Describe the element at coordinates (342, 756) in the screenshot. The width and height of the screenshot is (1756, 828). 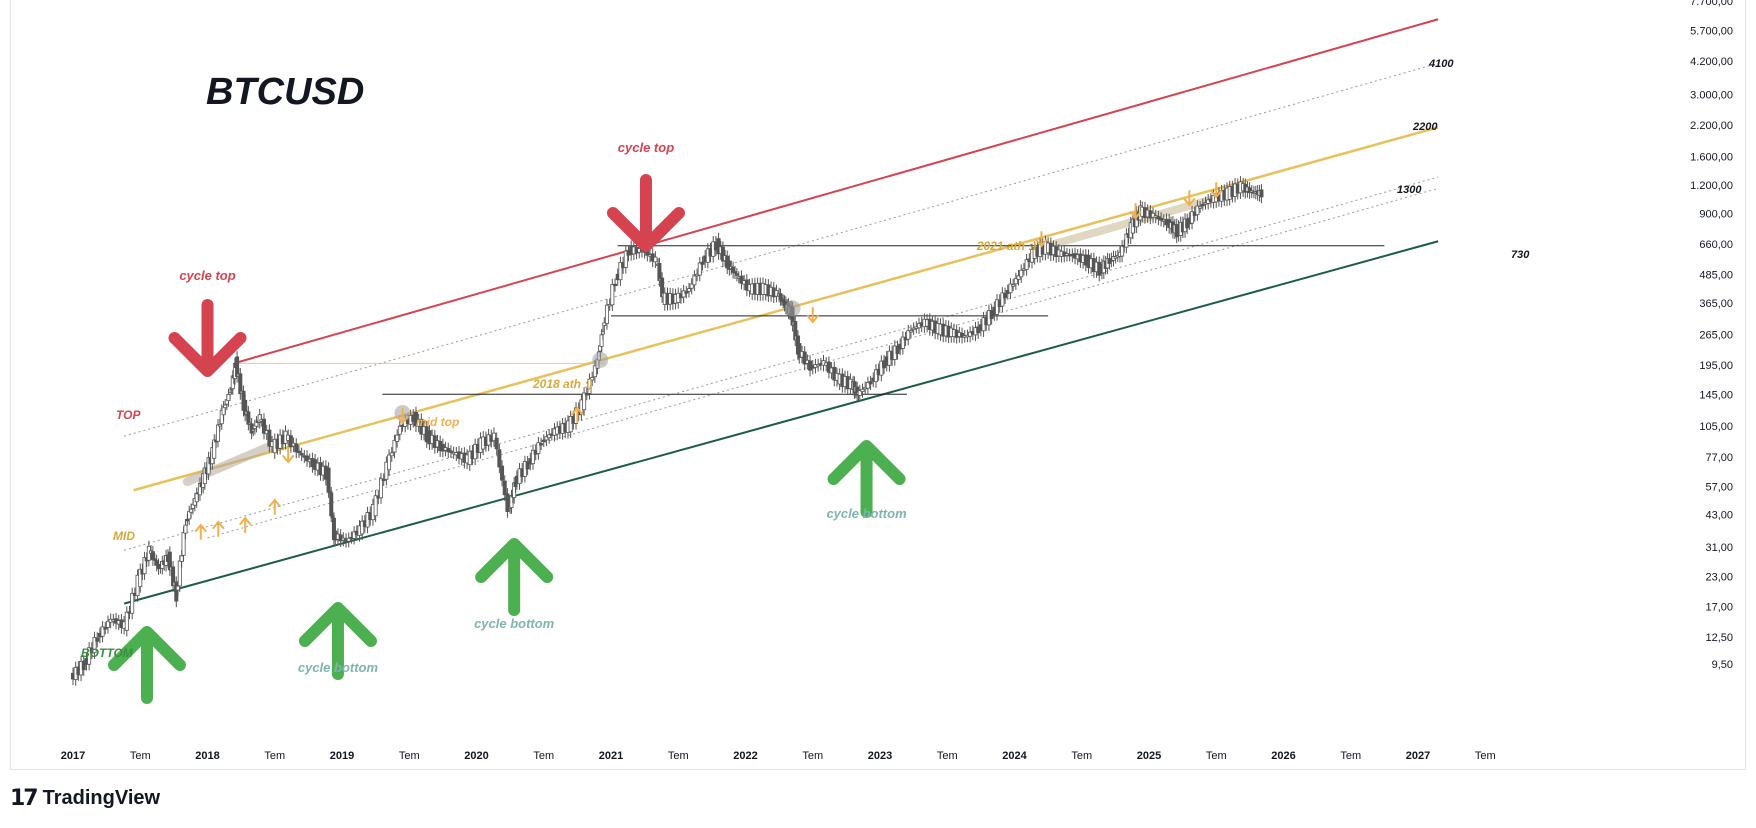
I see `x-tick-label: 2019` at that location.